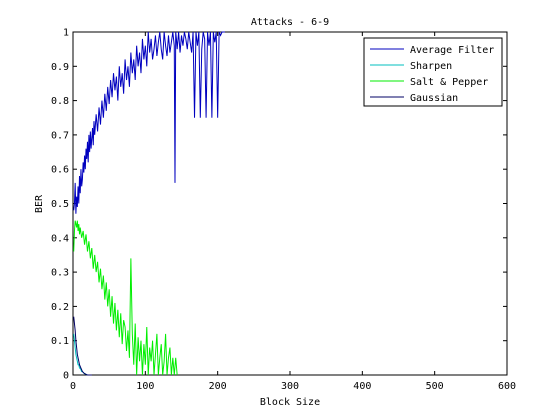 Image resolution: width=560 pixels, height=420 pixels. Describe the element at coordinates (507, 386) in the screenshot. I see `x-tick-label: 600` at that location.